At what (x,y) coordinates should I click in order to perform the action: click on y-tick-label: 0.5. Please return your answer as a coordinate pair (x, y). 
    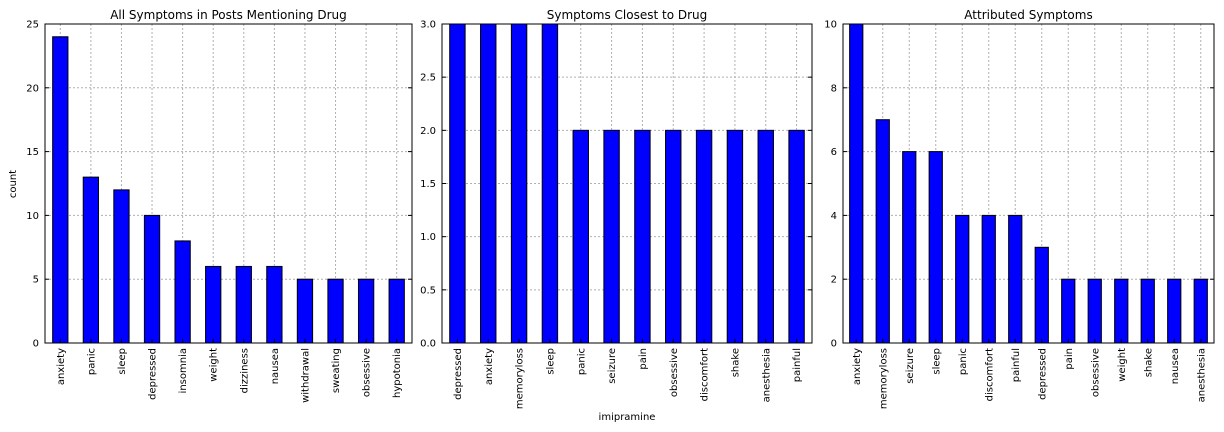
    Looking at the image, I should click on (428, 290).